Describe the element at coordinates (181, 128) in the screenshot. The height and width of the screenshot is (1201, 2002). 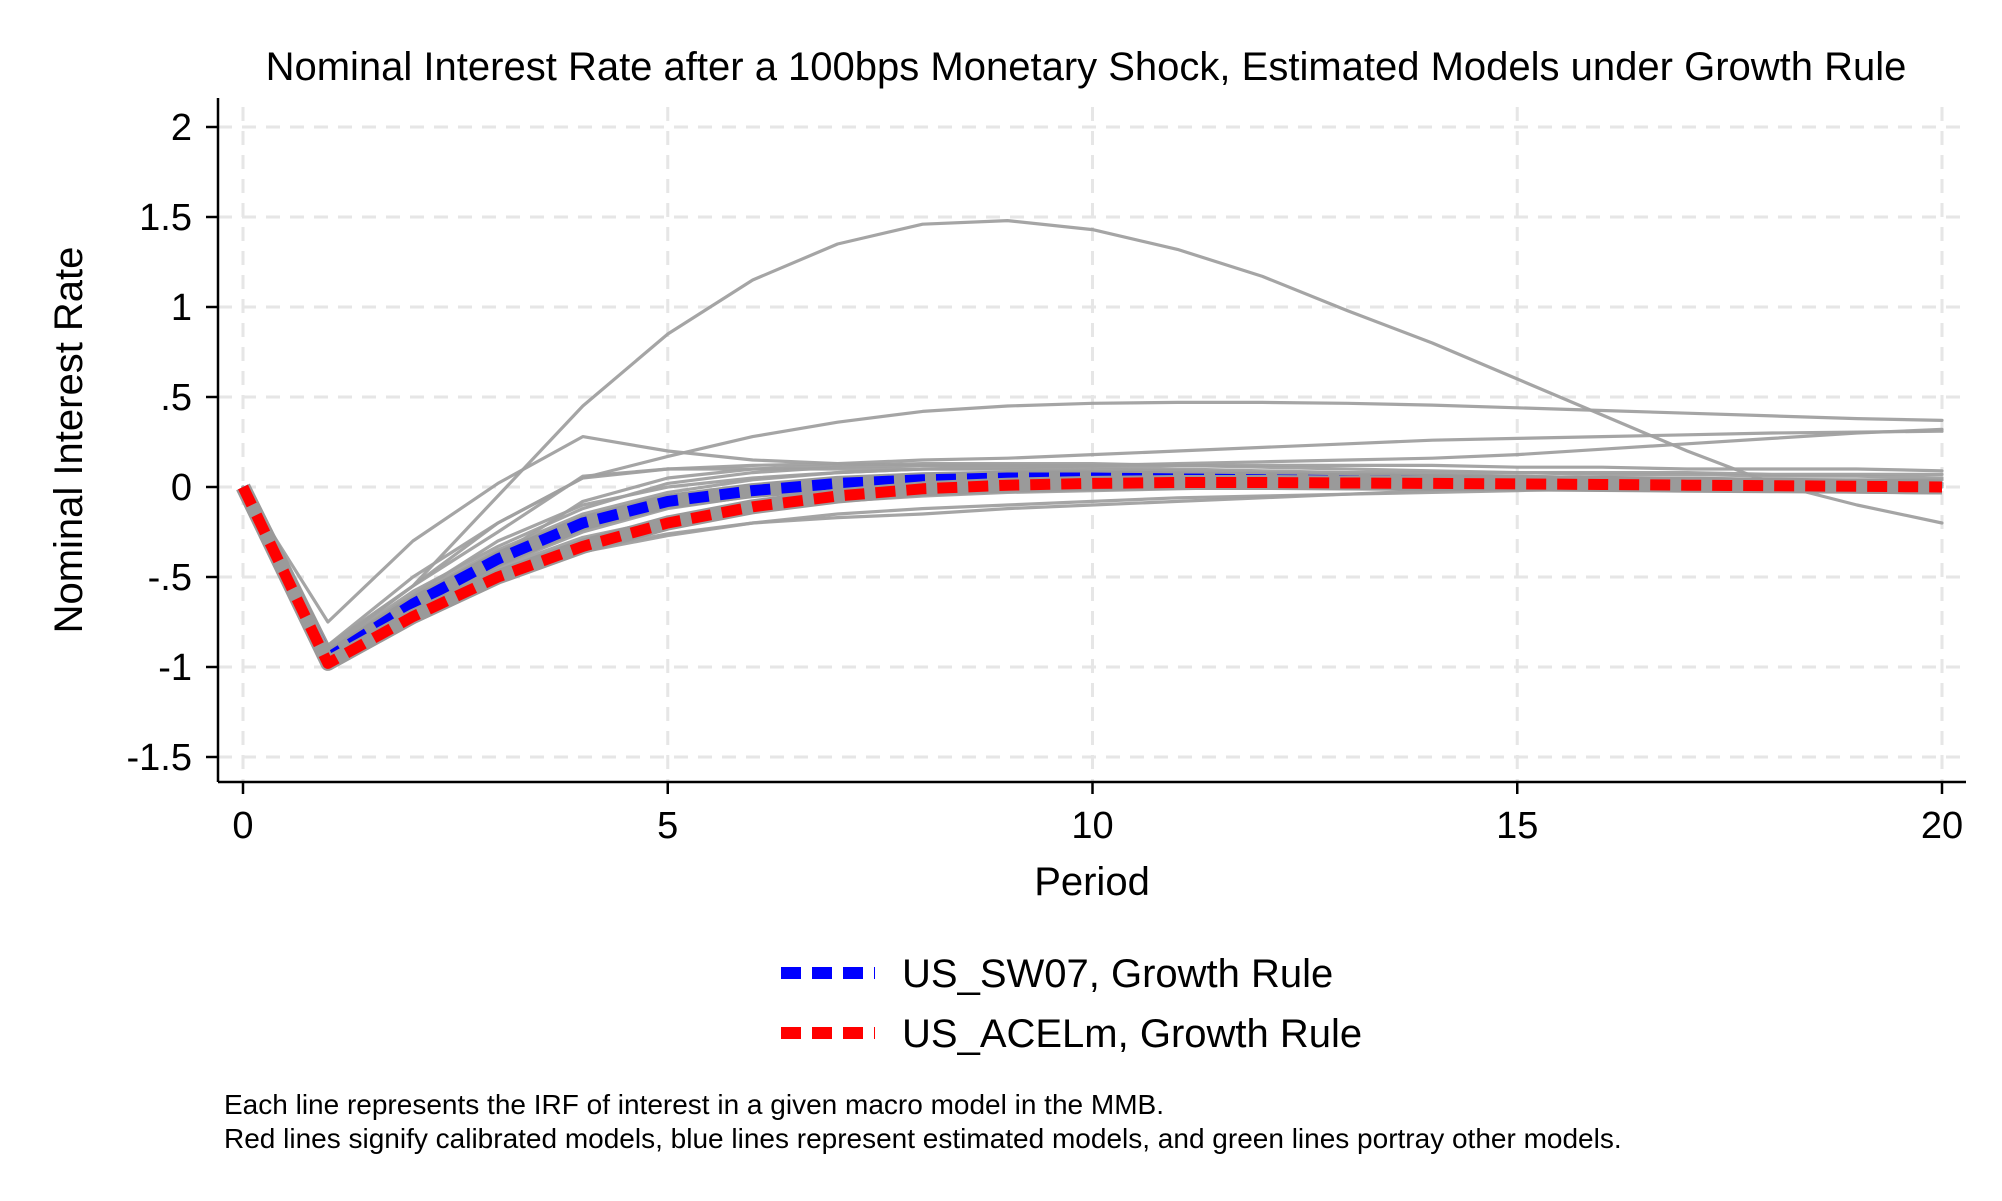
I see `y-tick-label: 2` at that location.